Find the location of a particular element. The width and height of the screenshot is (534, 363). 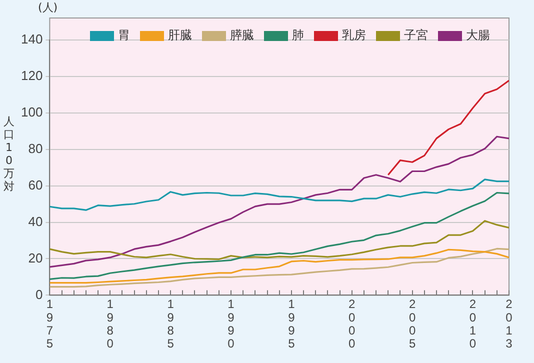

y-tick-label: 140 is located at coordinates (31, 39).